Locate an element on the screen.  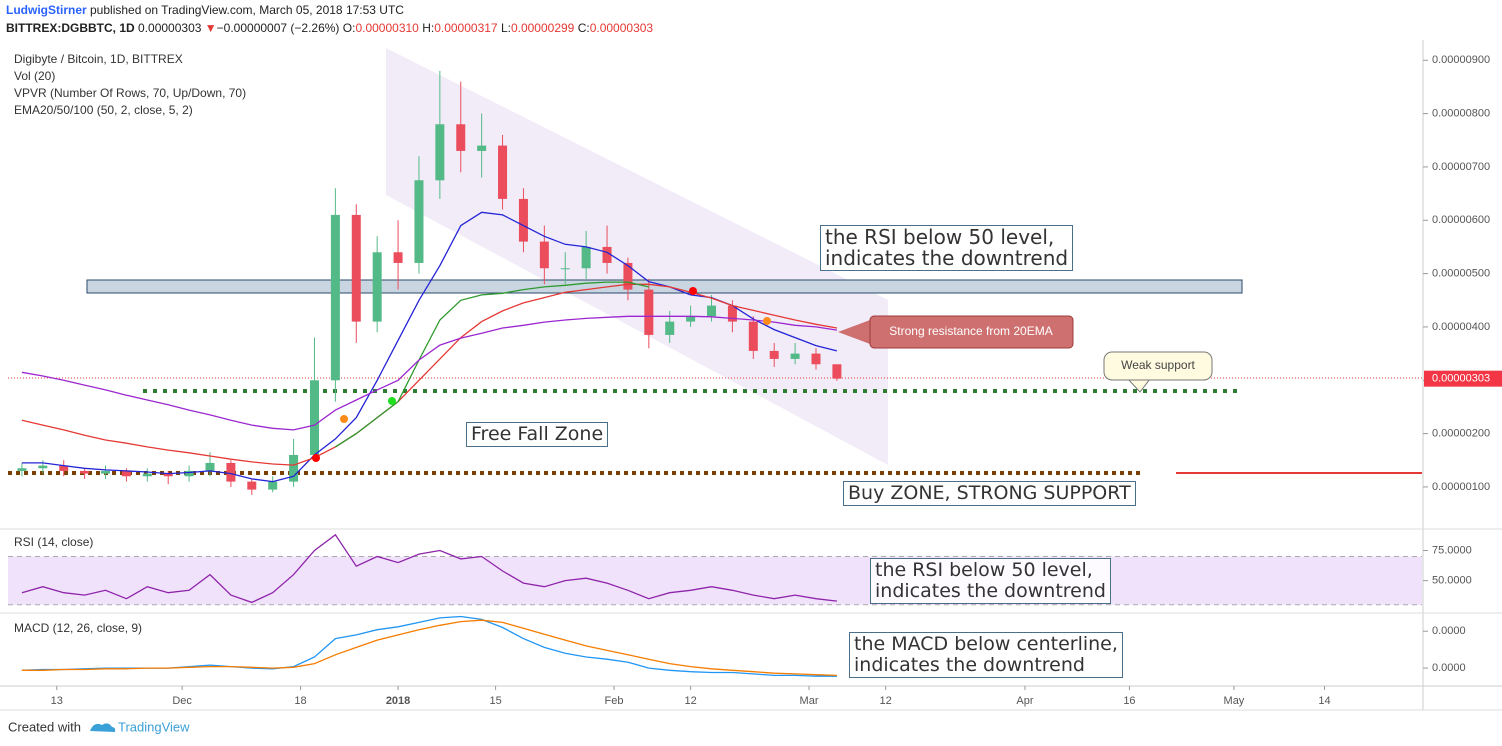
note: Buy ZONE, STRONG SUPPORT is located at coordinates (989, 493).